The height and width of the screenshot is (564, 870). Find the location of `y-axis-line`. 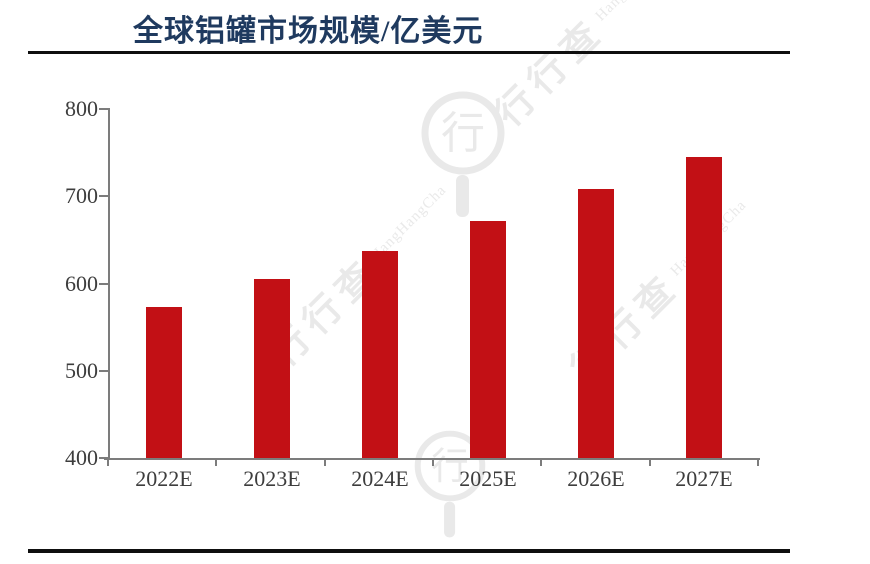

y-axis-line is located at coordinates (109, 284).